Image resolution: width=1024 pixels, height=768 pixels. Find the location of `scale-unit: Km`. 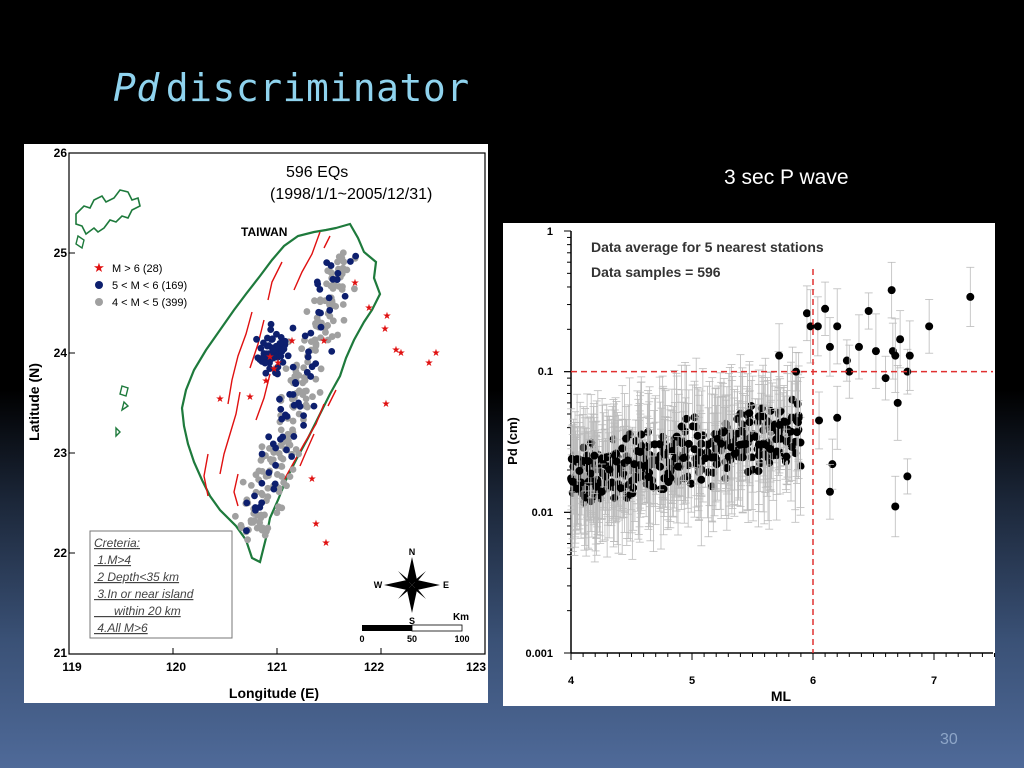

scale-unit: Km is located at coordinates (461, 617).